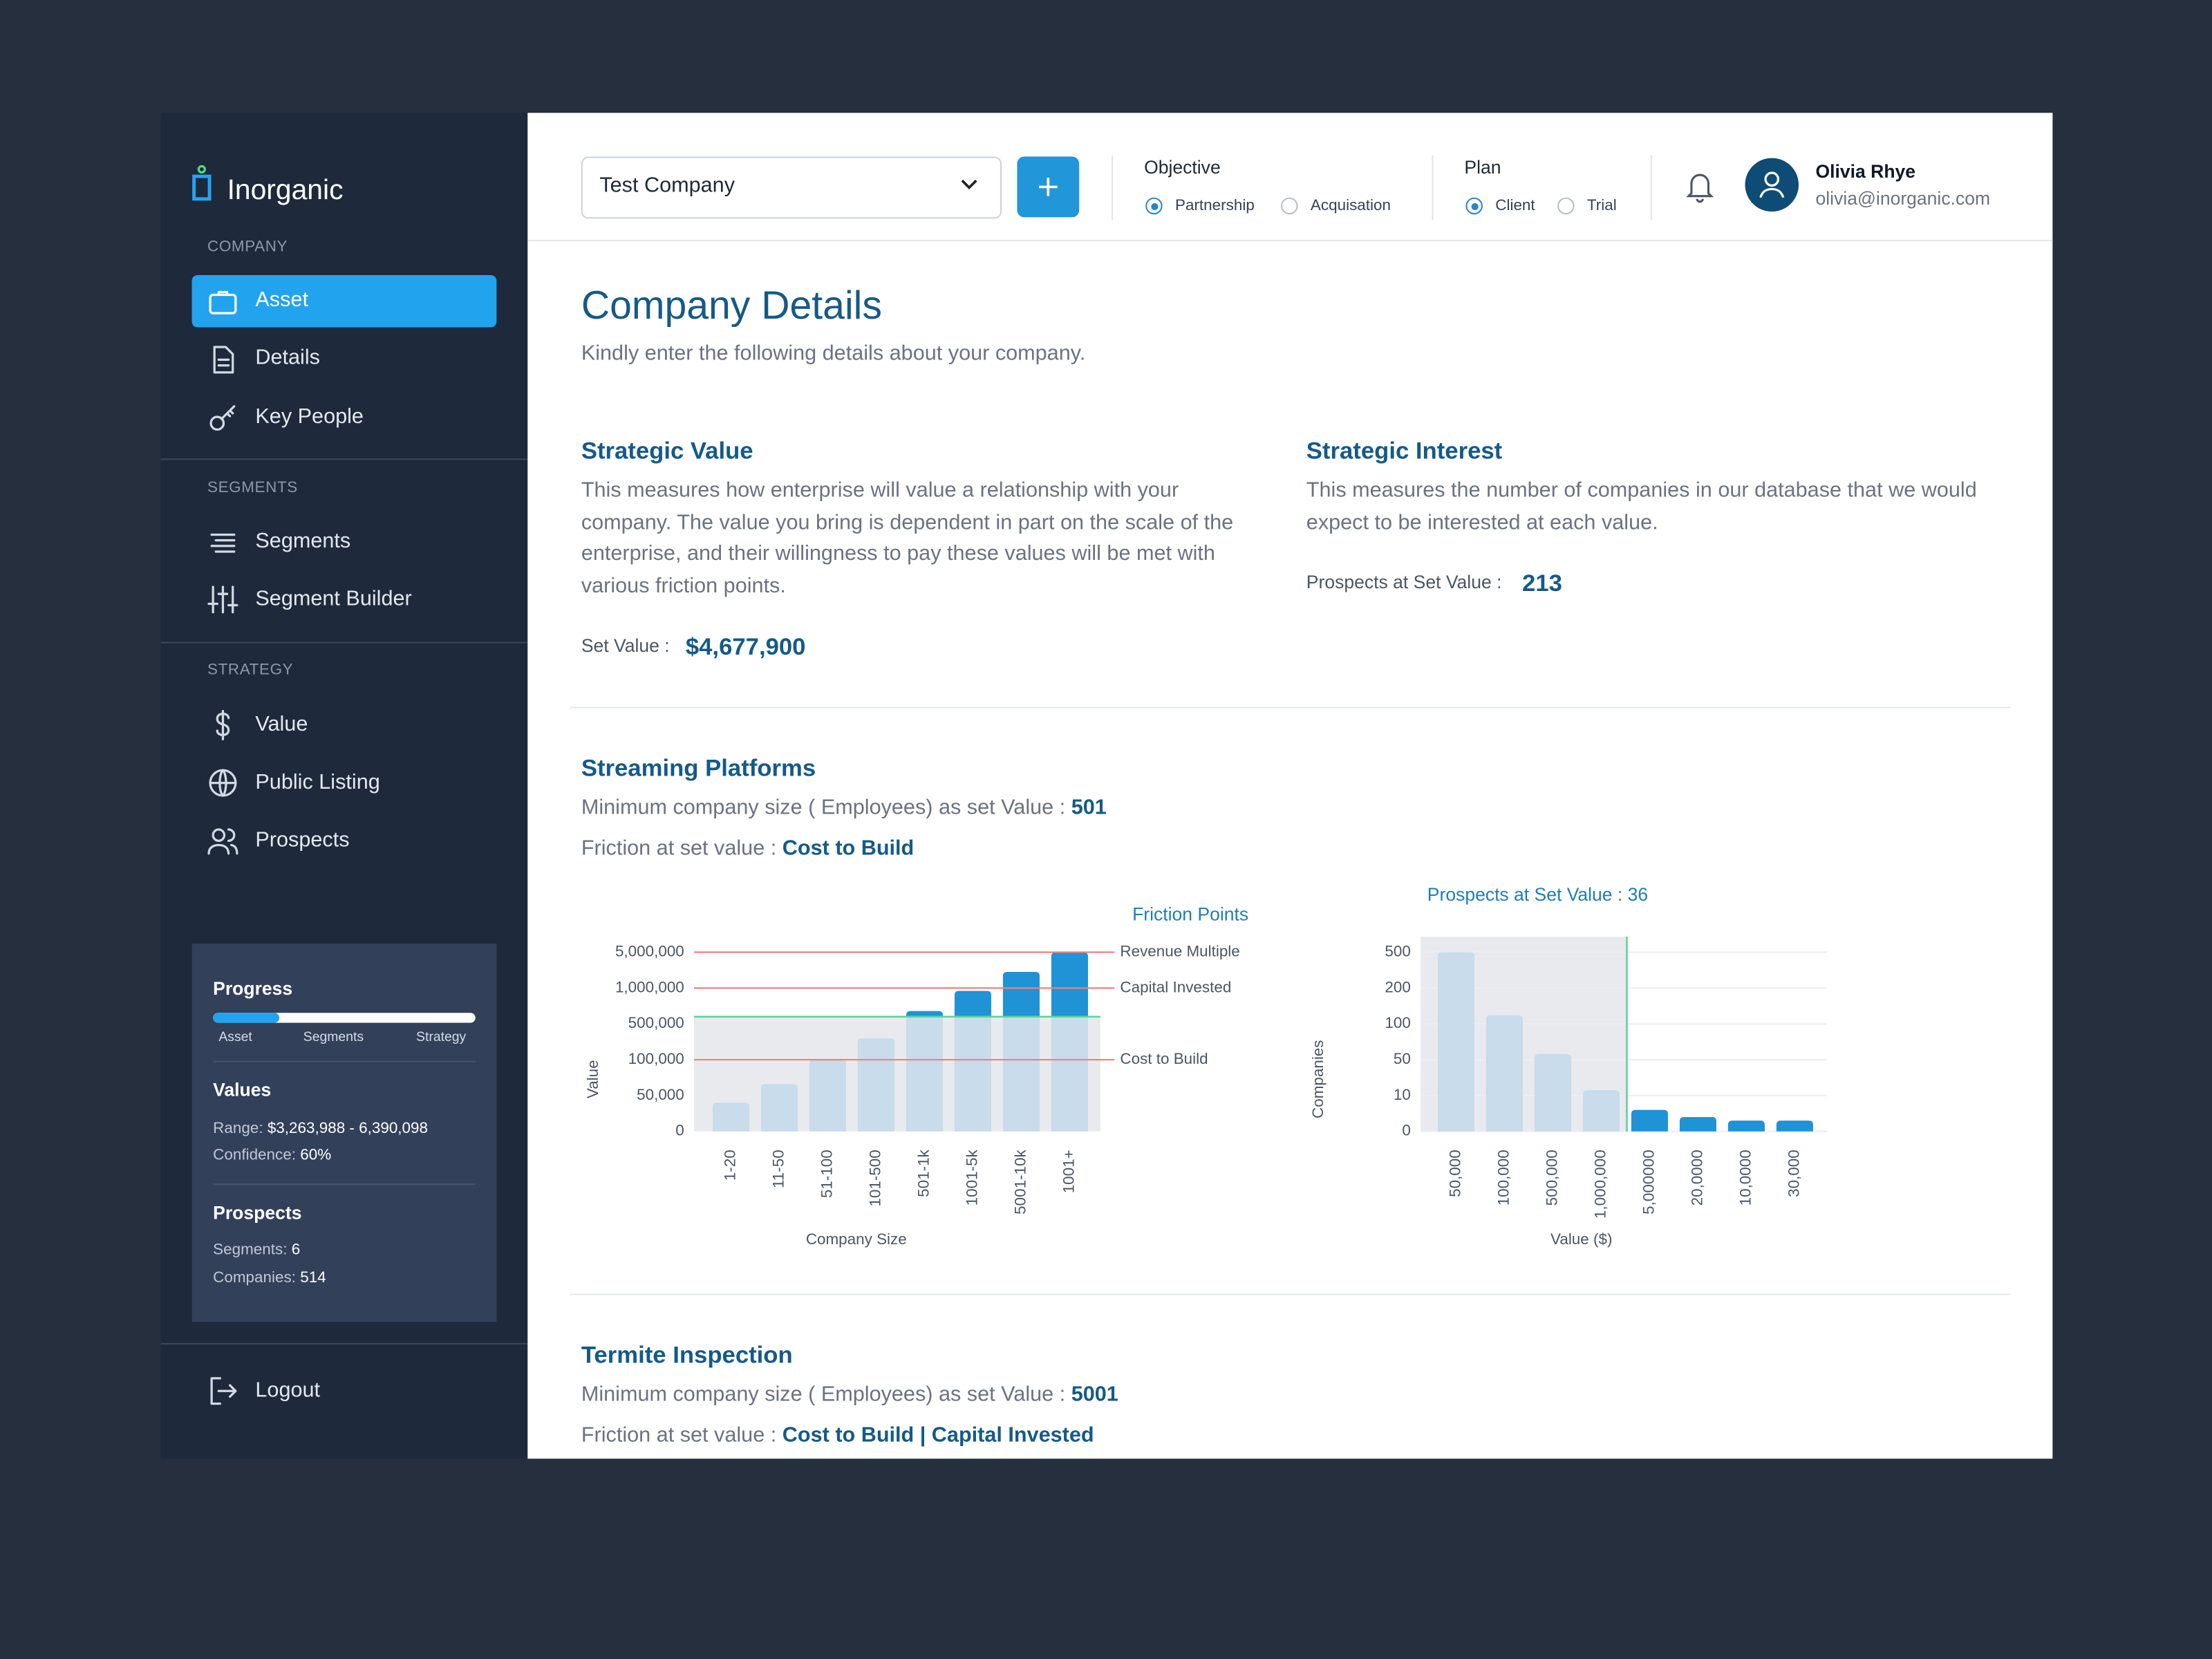 The width and height of the screenshot is (2212, 1659). I want to click on add-button, so click(1049, 187).